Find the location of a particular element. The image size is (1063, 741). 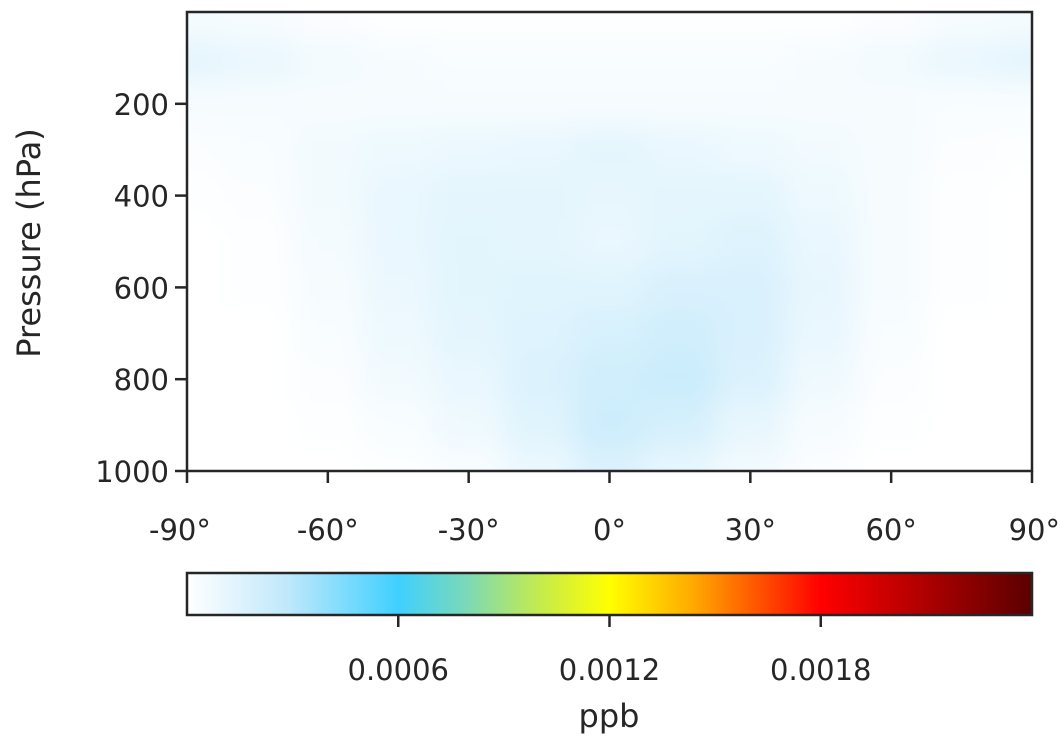

y-tick-label: 1000 is located at coordinates (132, 472).